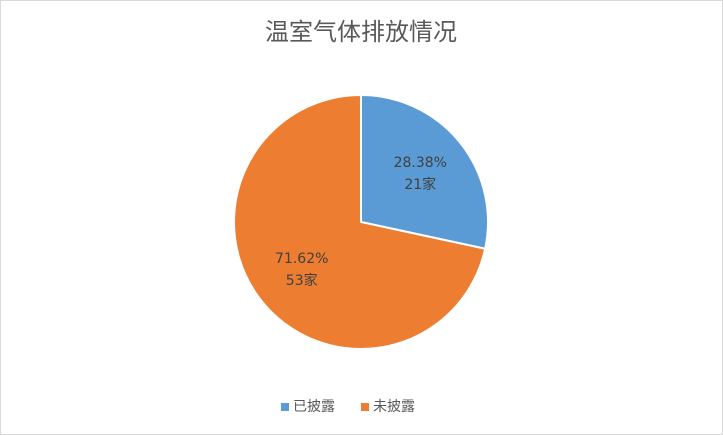 The width and height of the screenshot is (723, 435). What do you see at coordinates (314, 407) in the screenshot?
I see `legend-label: 已披露` at bounding box center [314, 407].